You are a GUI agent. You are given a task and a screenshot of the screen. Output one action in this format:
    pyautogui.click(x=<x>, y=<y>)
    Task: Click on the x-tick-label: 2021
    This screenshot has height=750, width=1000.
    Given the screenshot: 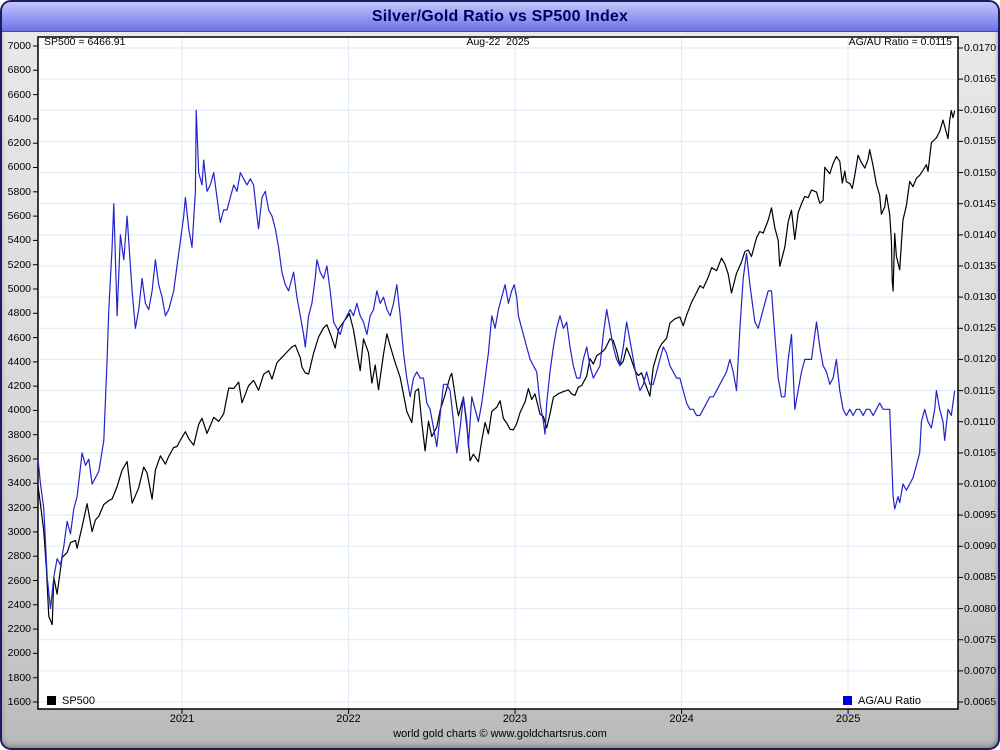 What is the action you would take?
    pyautogui.click(x=182, y=719)
    